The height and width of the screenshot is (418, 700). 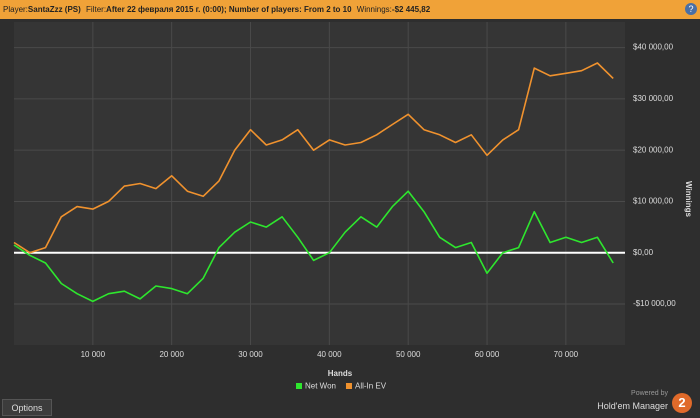 What do you see at coordinates (654, 303) in the screenshot?
I see `y-tick-label: -$10 000,00` at bounding box center [654, 303].